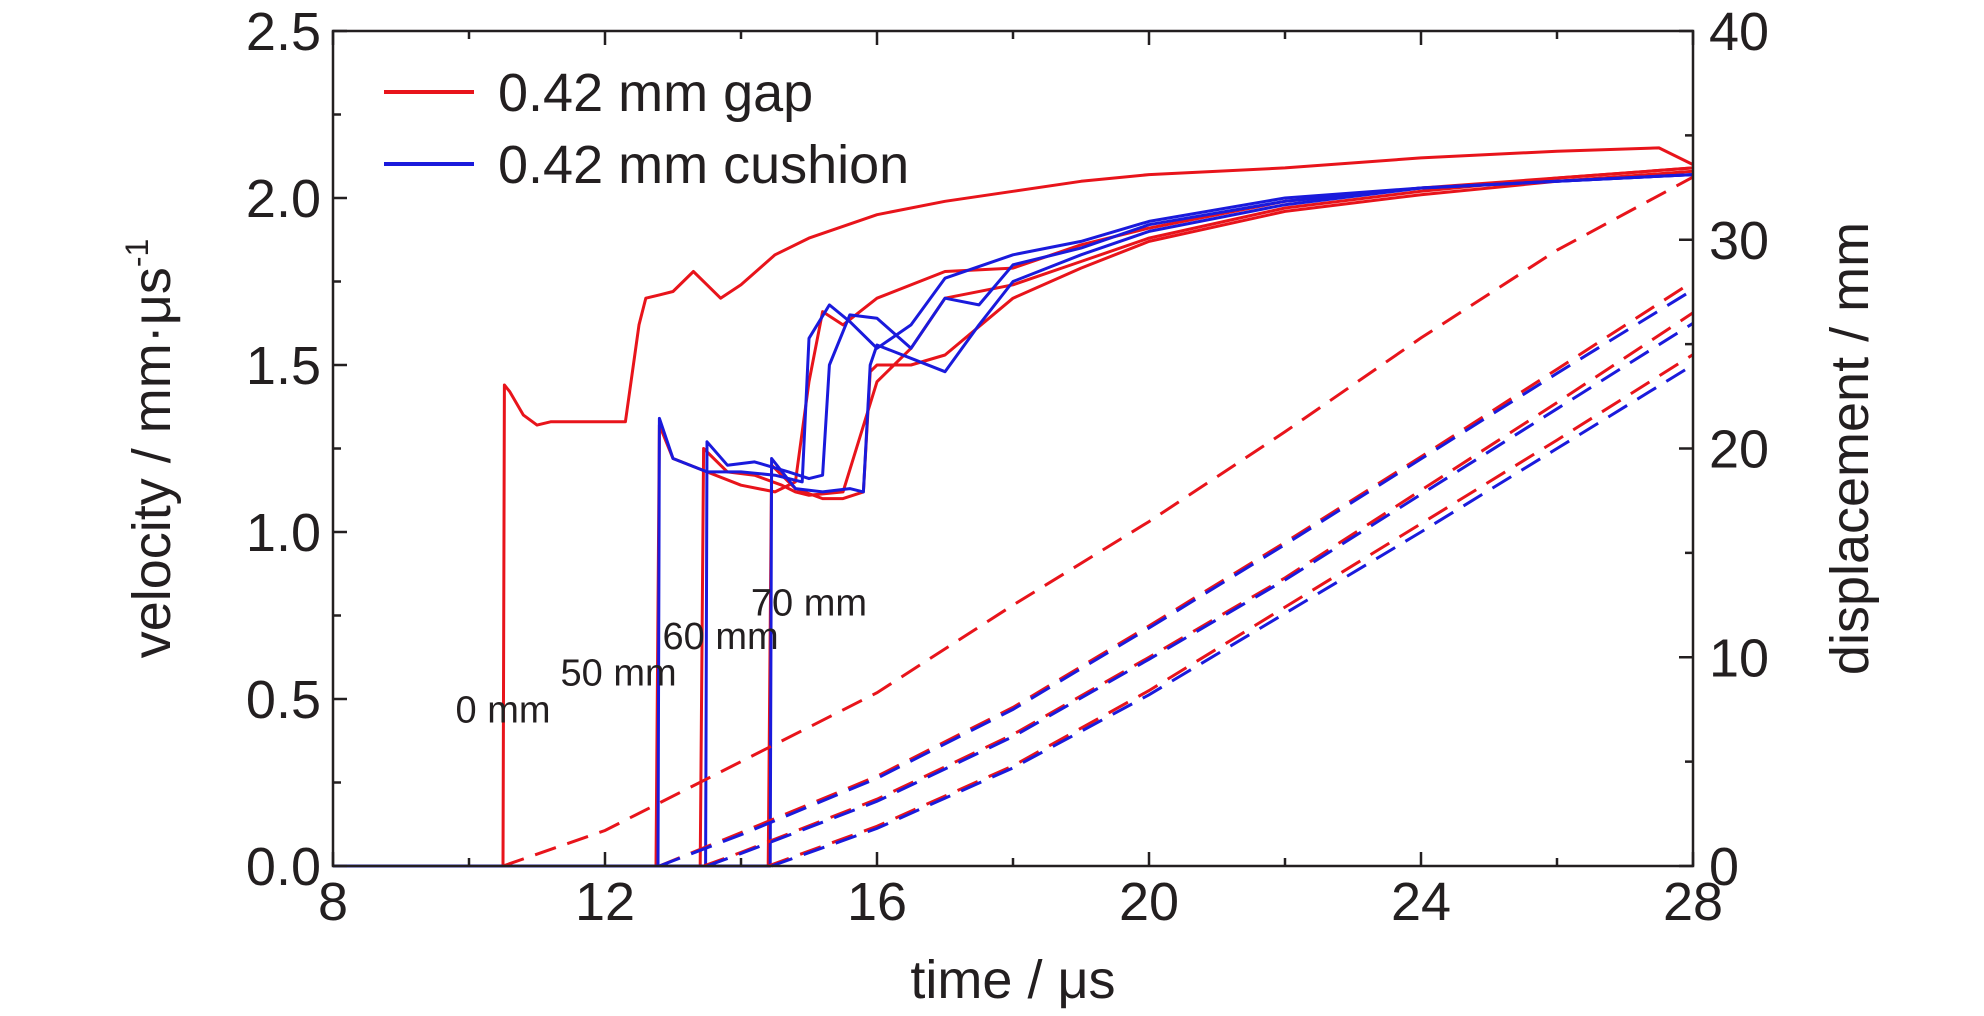  Describe the element at coordinates (721, 637) in the screenshot. I see `annotation-label: 60 mm` at that location.